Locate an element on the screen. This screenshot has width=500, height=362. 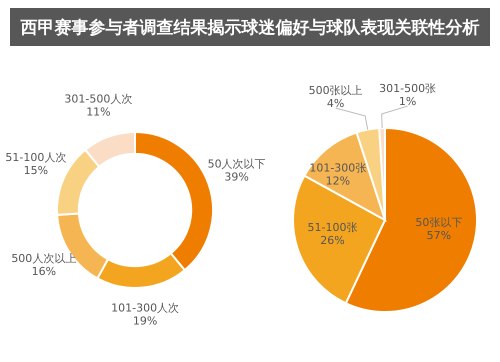
data-label: 15% is located at coordinates (36, 171).